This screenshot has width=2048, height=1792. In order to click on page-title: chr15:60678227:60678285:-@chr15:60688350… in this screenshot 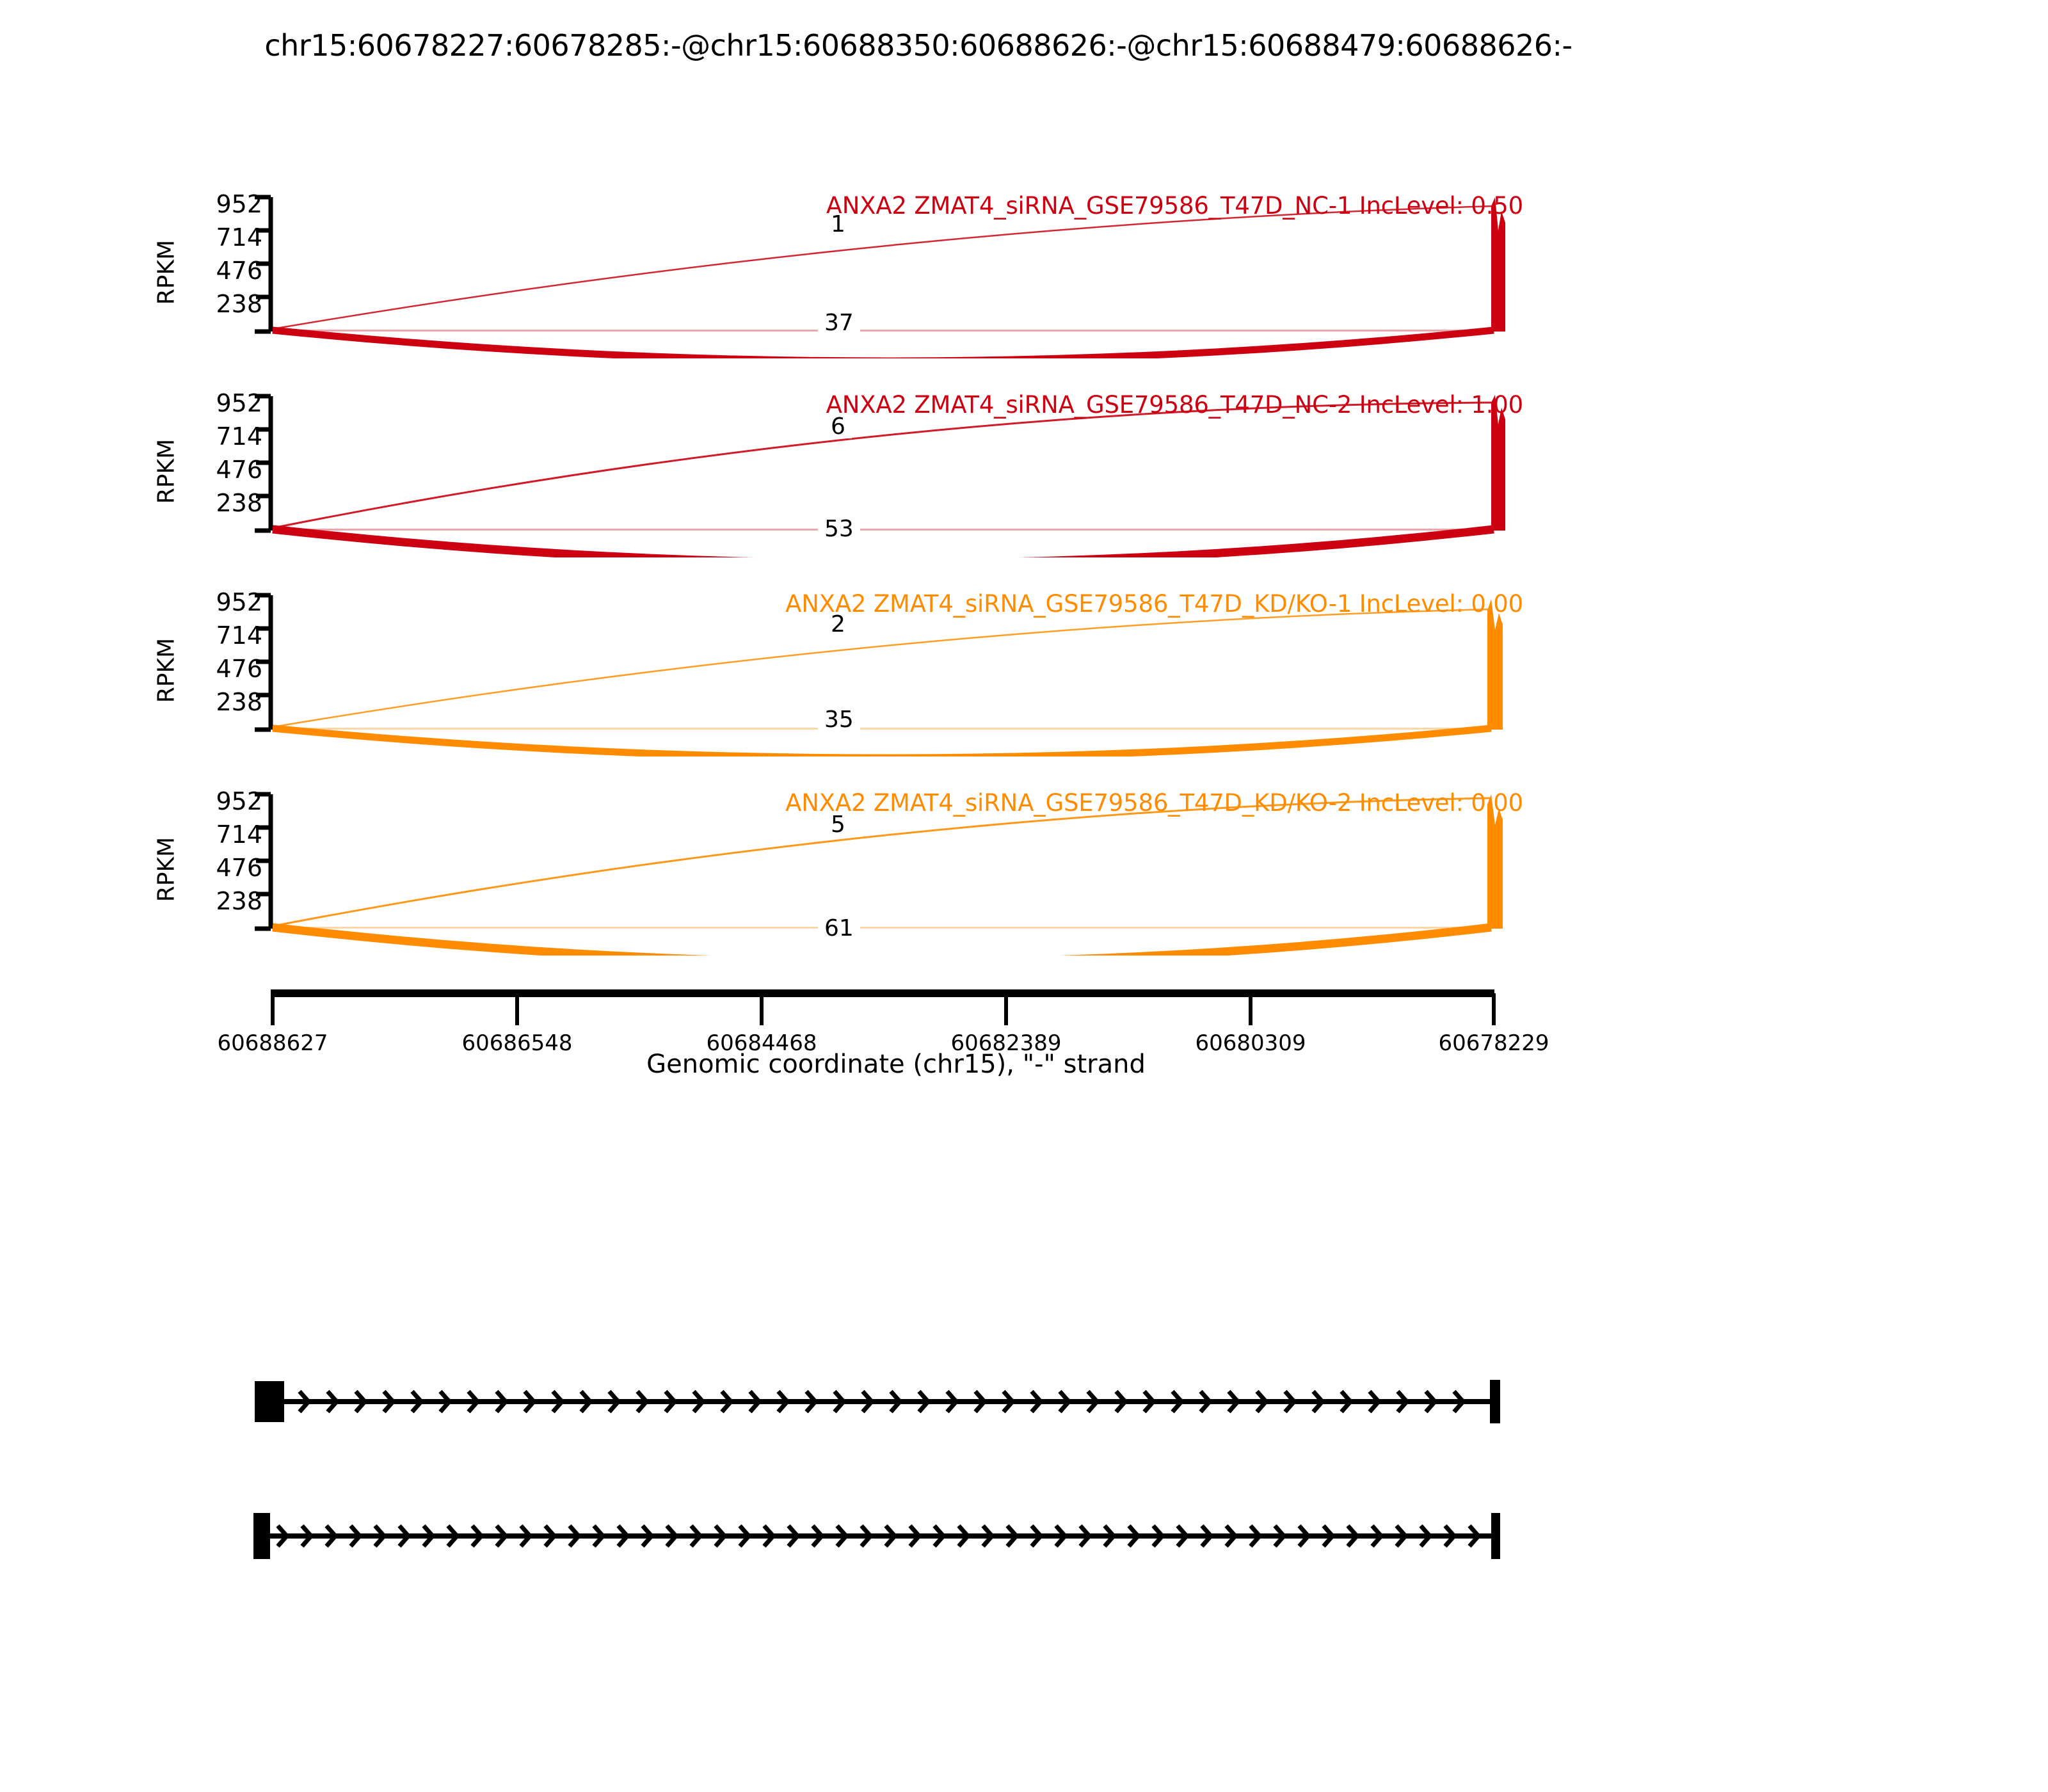, I will do `click(918, 45)`.